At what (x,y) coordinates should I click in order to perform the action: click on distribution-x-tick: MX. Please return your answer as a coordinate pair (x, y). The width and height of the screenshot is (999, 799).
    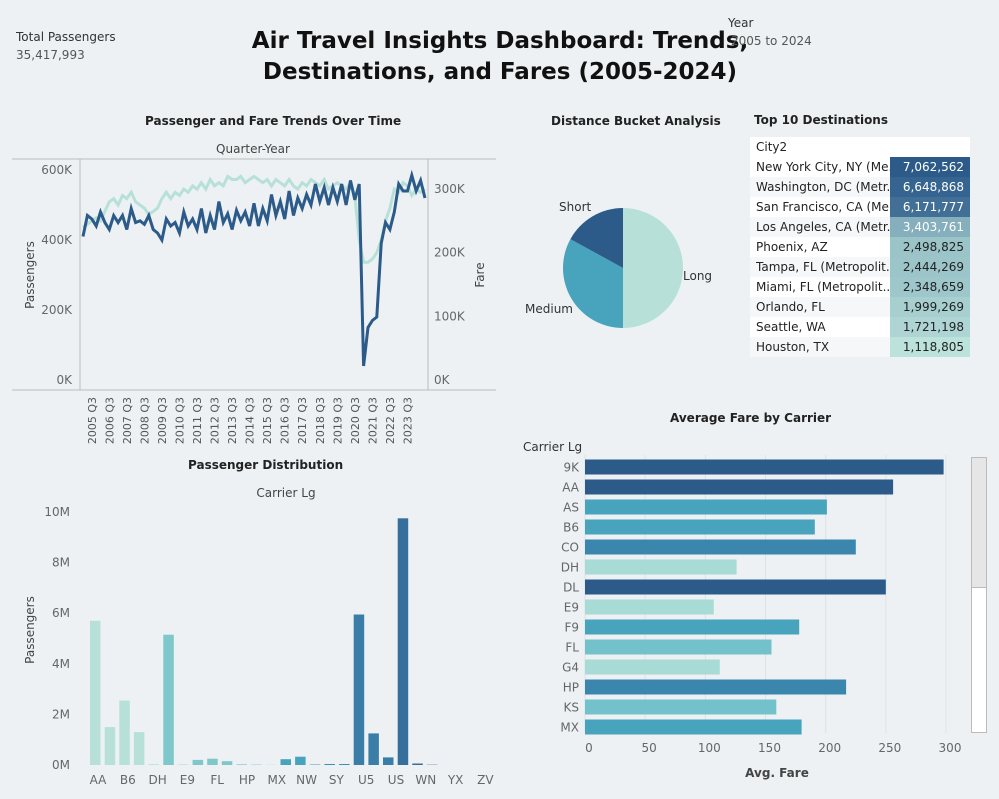
    Looking at the image, I should click on (277, 780).